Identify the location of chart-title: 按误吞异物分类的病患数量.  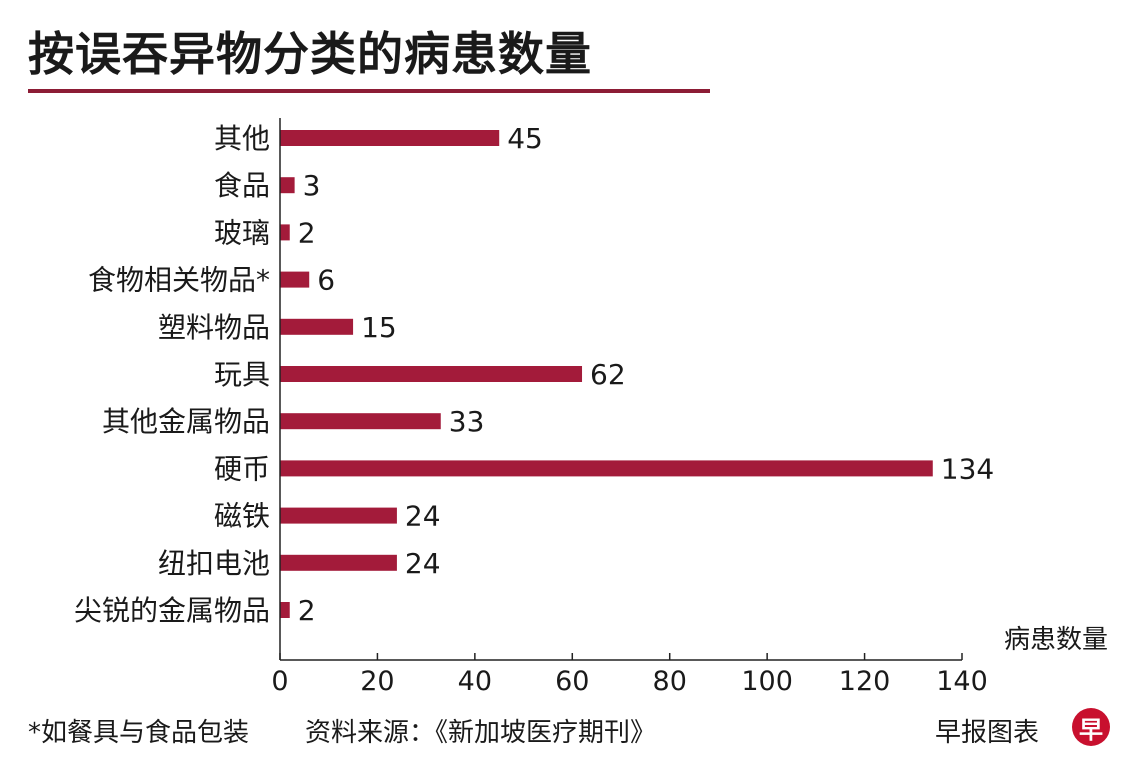
(310, 54).